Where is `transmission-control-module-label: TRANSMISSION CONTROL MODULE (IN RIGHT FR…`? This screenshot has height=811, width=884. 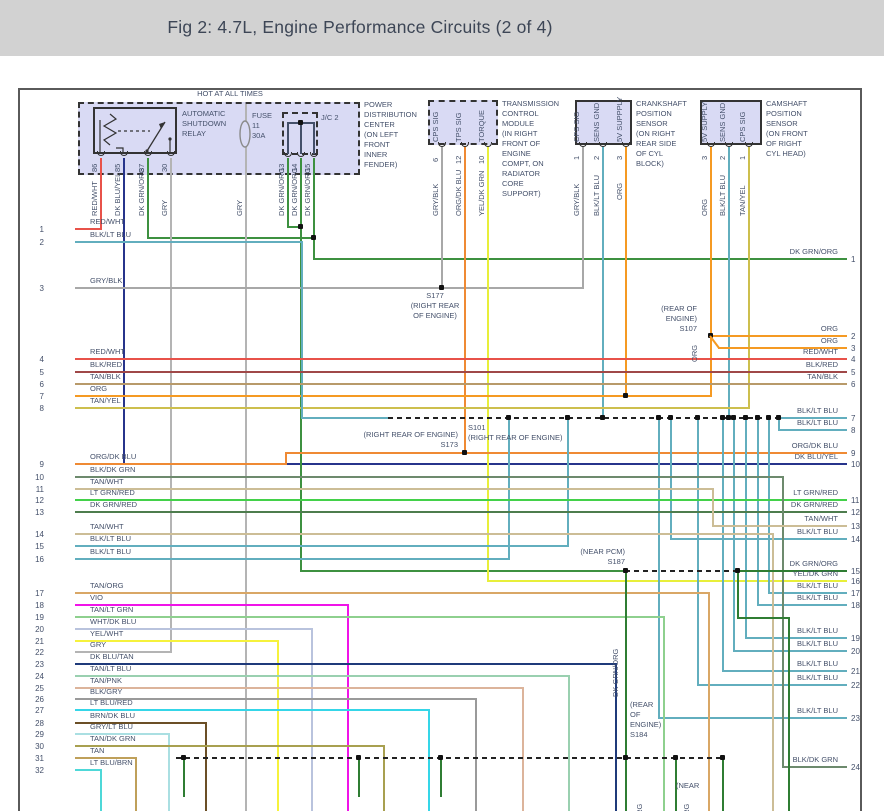
transmission-control-module-label: TRANSMISSION CONTROL MODULE (IN RIGHT FR… is located at coordinates (531, 148).